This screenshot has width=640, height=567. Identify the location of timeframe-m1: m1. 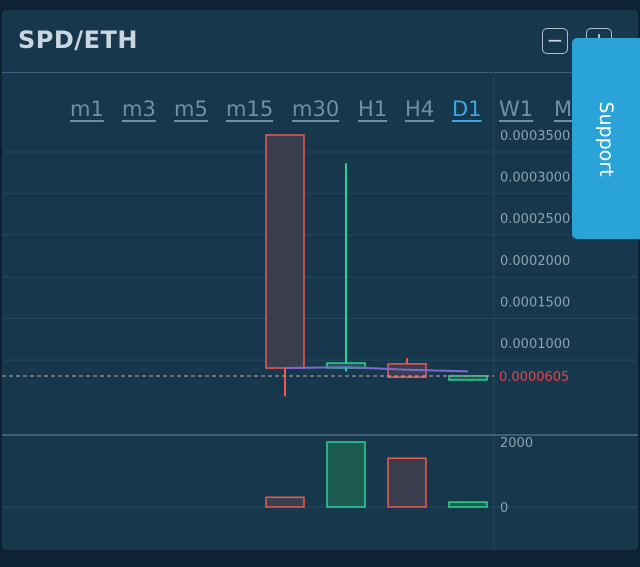
(87, 109).